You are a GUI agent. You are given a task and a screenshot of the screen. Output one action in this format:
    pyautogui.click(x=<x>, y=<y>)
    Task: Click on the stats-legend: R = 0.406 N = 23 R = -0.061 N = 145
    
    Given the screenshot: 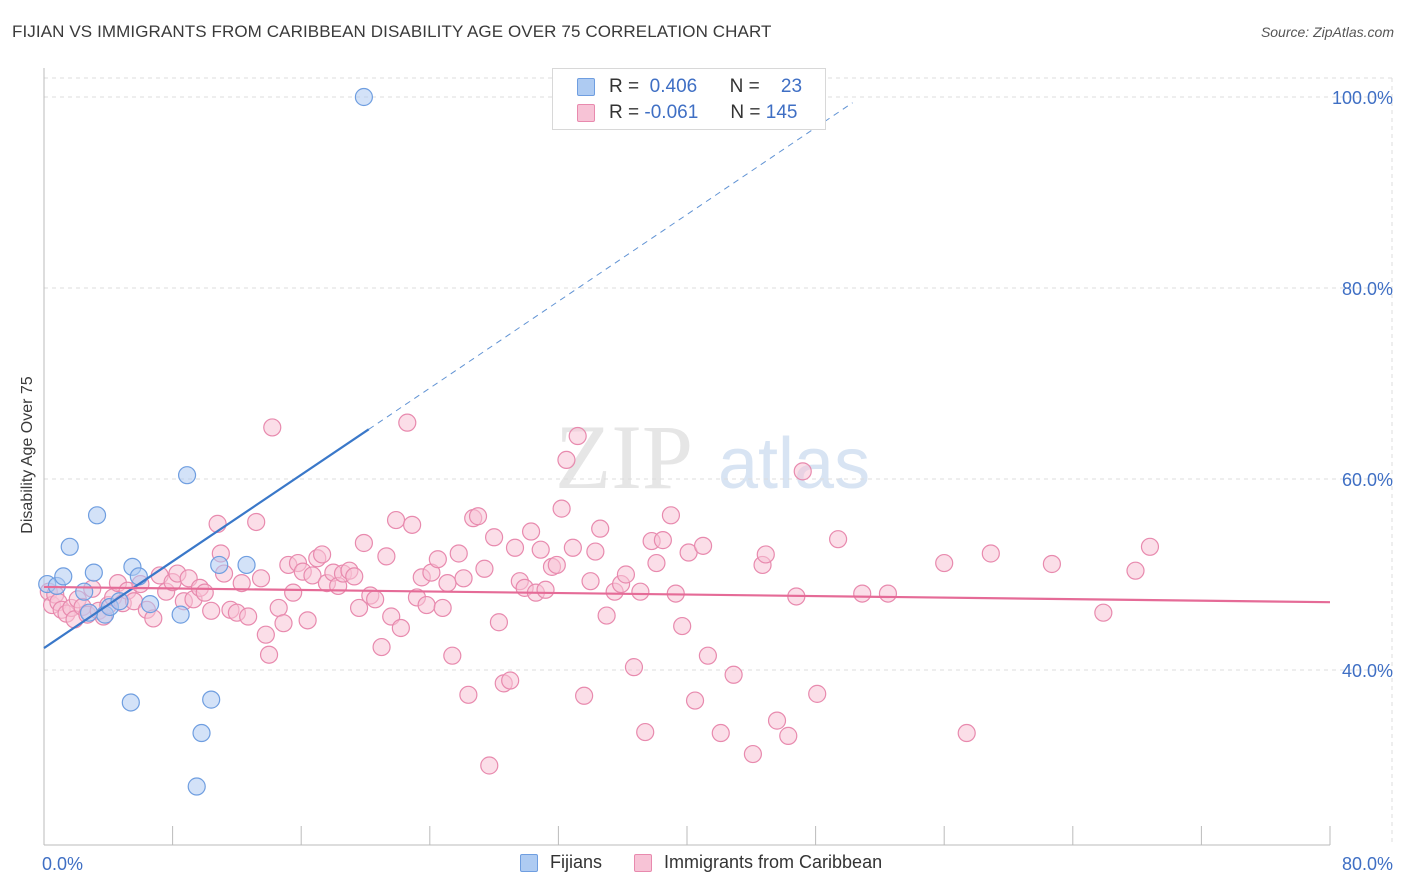 What is the action you would take?
    pyautogui.click(x=689, y=99)
    